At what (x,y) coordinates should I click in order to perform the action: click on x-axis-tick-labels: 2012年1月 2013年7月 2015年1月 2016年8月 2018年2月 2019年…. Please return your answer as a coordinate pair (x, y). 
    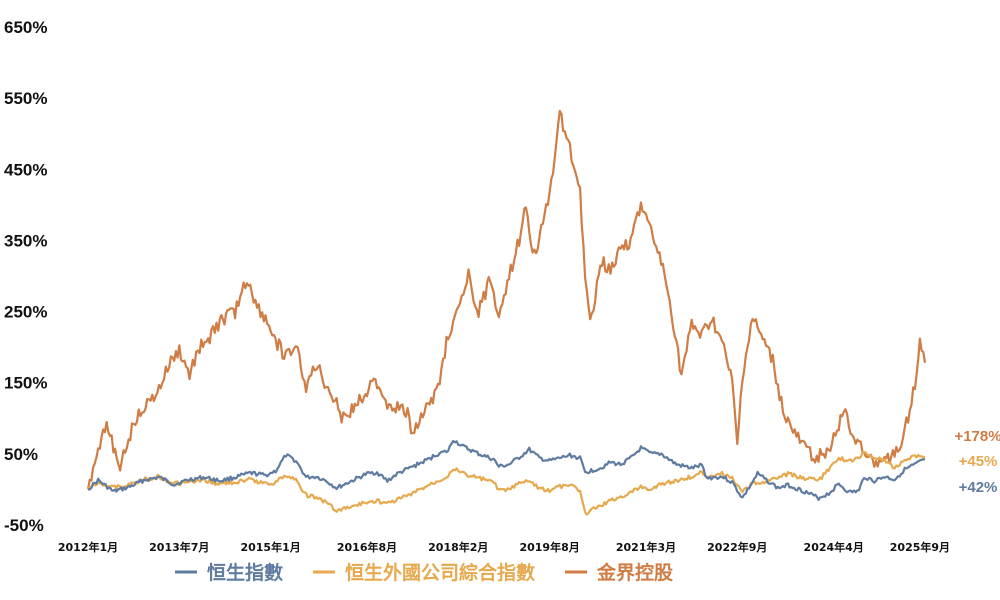
    Looking at the image, I should click on (504, 547).